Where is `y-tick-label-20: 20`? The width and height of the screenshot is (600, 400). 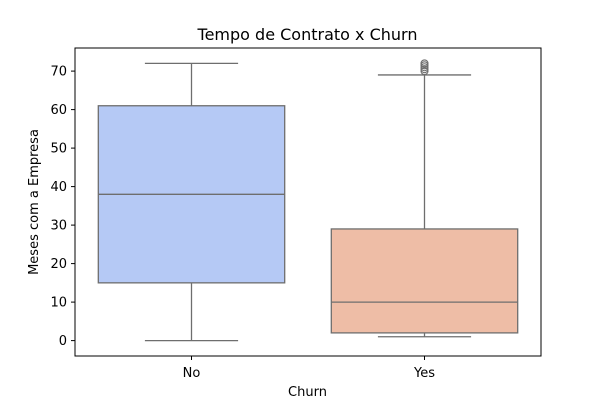 y-tick-label-20: 20 is located at coordinates (58, 264).